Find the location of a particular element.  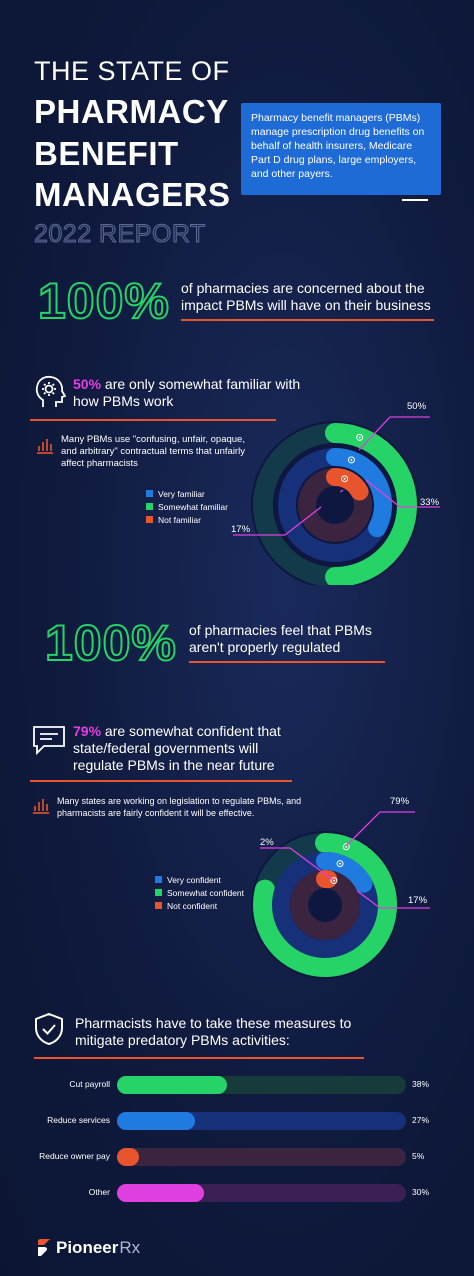

section4-pct: 79% is located at coordinates (87, 731).